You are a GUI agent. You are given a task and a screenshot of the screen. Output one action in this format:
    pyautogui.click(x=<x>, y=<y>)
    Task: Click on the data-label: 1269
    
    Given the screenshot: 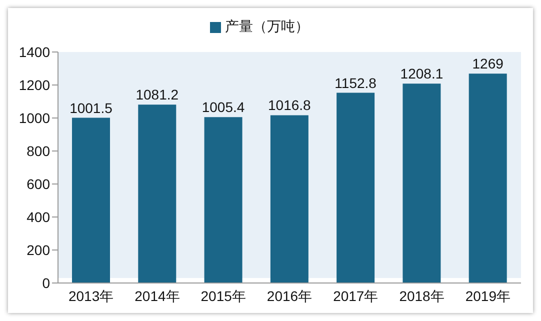 What is the action you would take?
    pyautogui.click(x=488, y=64)
    